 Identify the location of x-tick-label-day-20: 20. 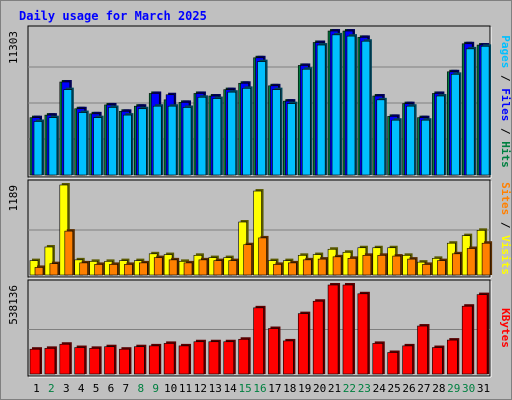
(319, 388).